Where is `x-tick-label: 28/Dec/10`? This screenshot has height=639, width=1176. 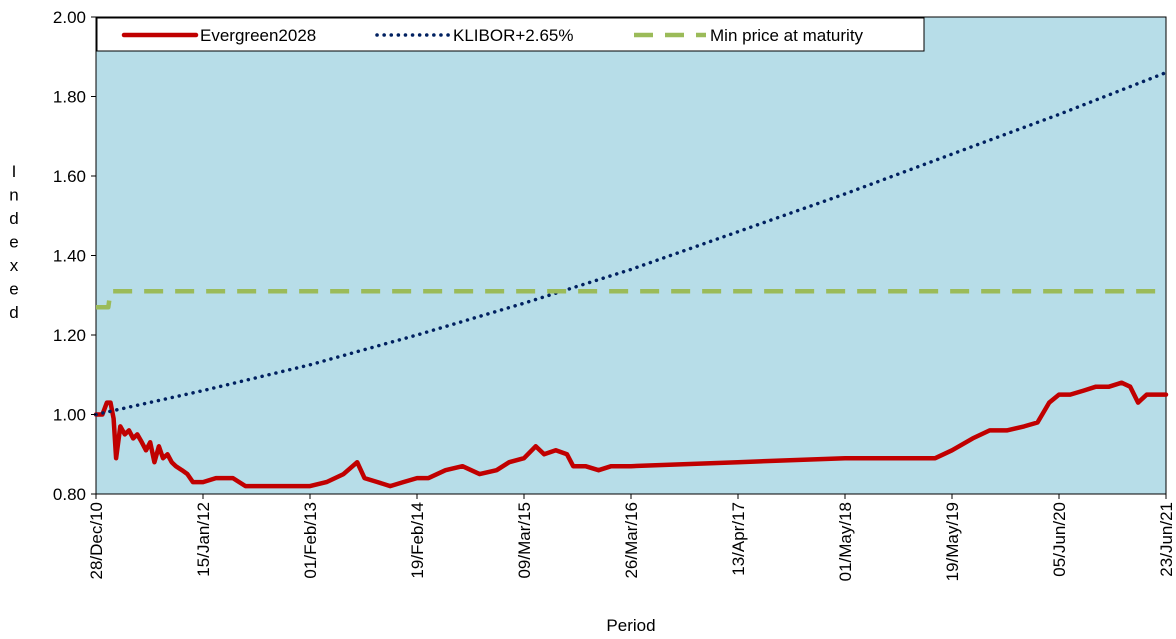 x-tick-label: 28/Dec/10 is located at coordinates (96, 541).